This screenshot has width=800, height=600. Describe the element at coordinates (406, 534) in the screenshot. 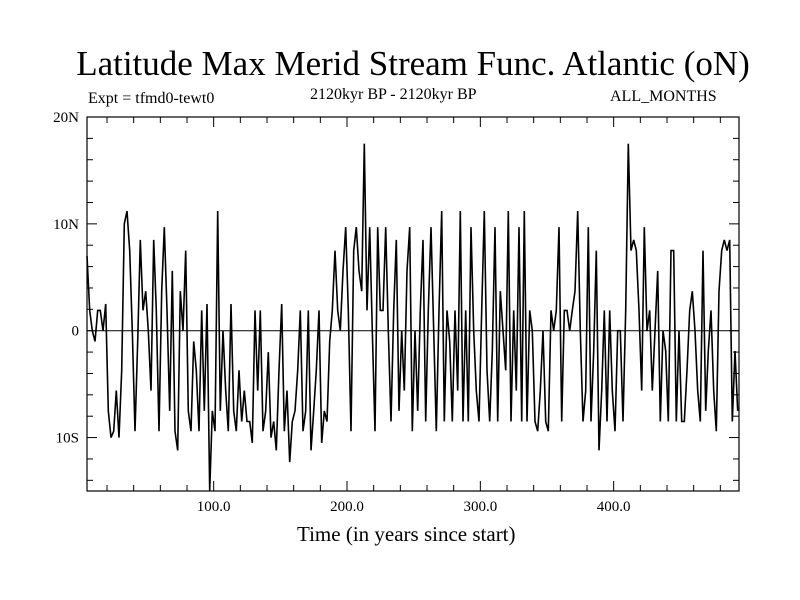

I see `x-axis-title: Time (in years since start)` at that location.